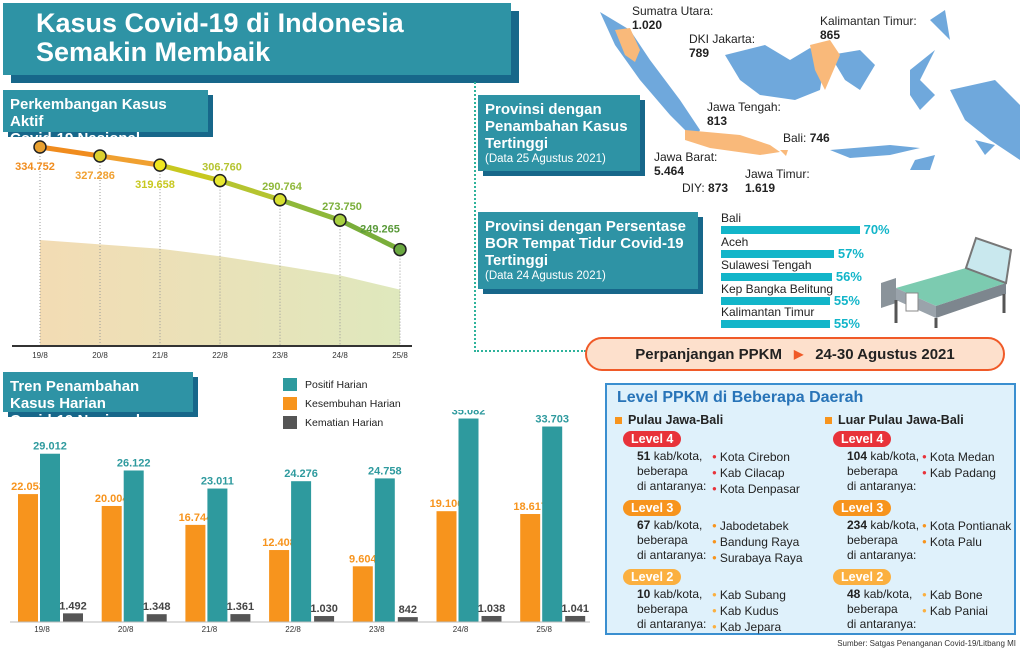  What do you see at coordinates (342, 207) in the screenshot?
I see `data-label: 273.750` at bounding box center [342, 207].